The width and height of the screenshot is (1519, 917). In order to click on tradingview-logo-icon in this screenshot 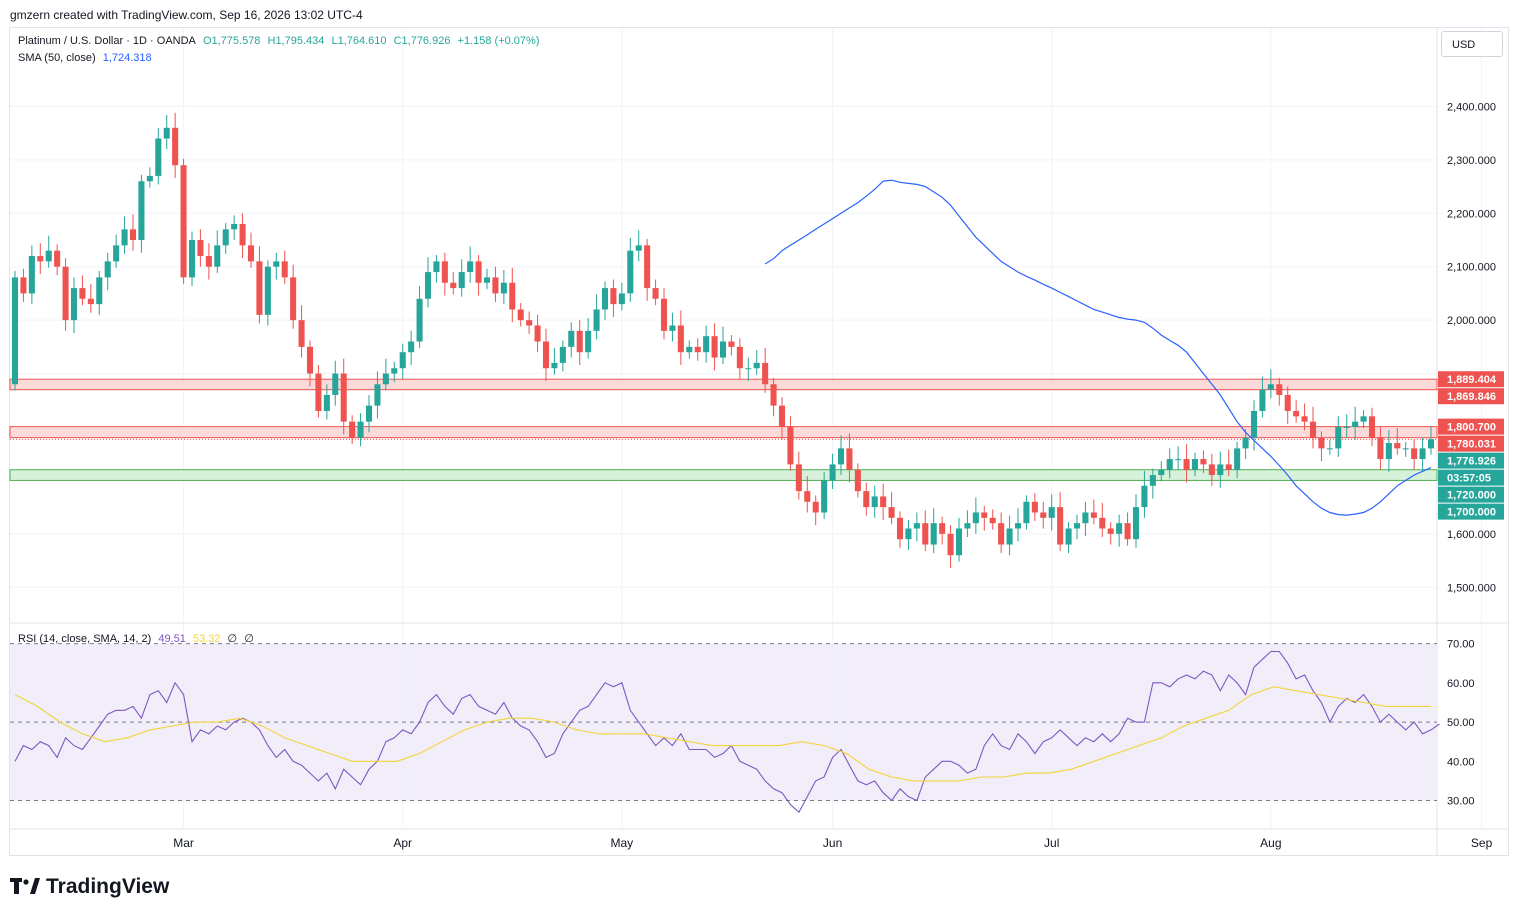, I will do `click(25, 887)`.